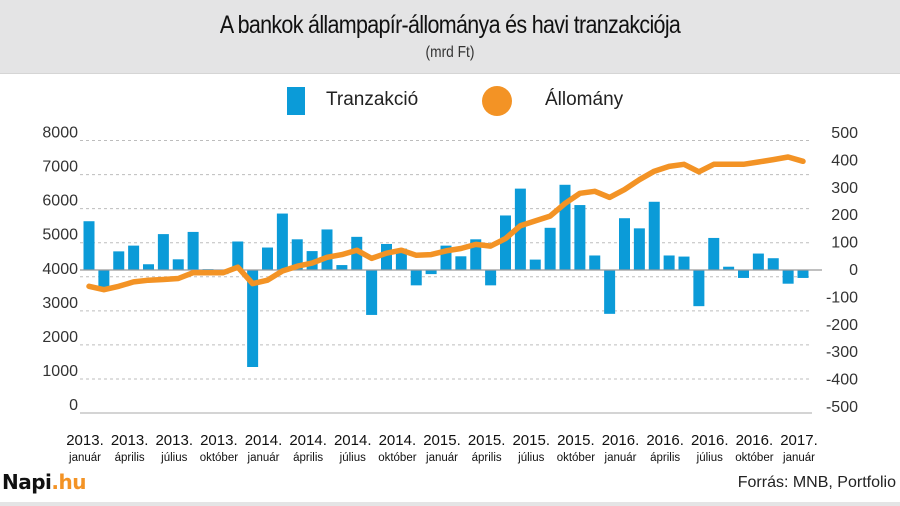 The image size is (900, 506). What do you see at coordinates (842, 407) in the screenshot?
I see `right-tick-label: -500` at bounding box center [842, 407].